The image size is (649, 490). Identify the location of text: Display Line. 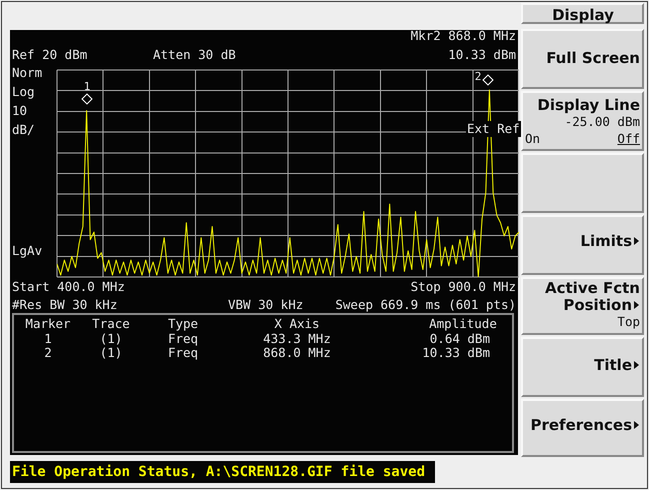
(588, 105).